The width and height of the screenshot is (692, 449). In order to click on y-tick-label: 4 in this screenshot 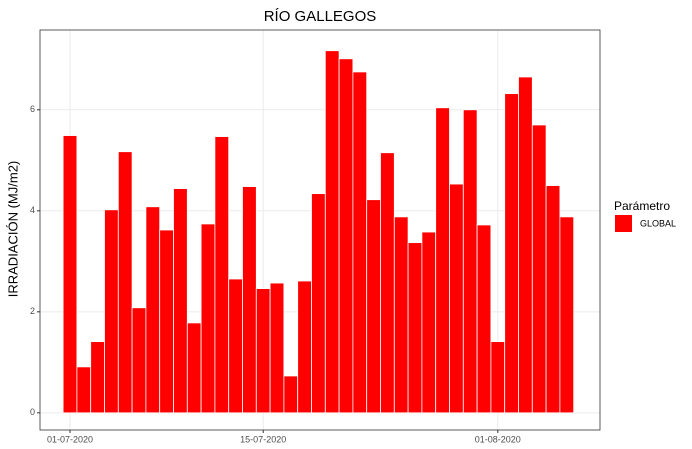, I will do `click(32, 210)`.